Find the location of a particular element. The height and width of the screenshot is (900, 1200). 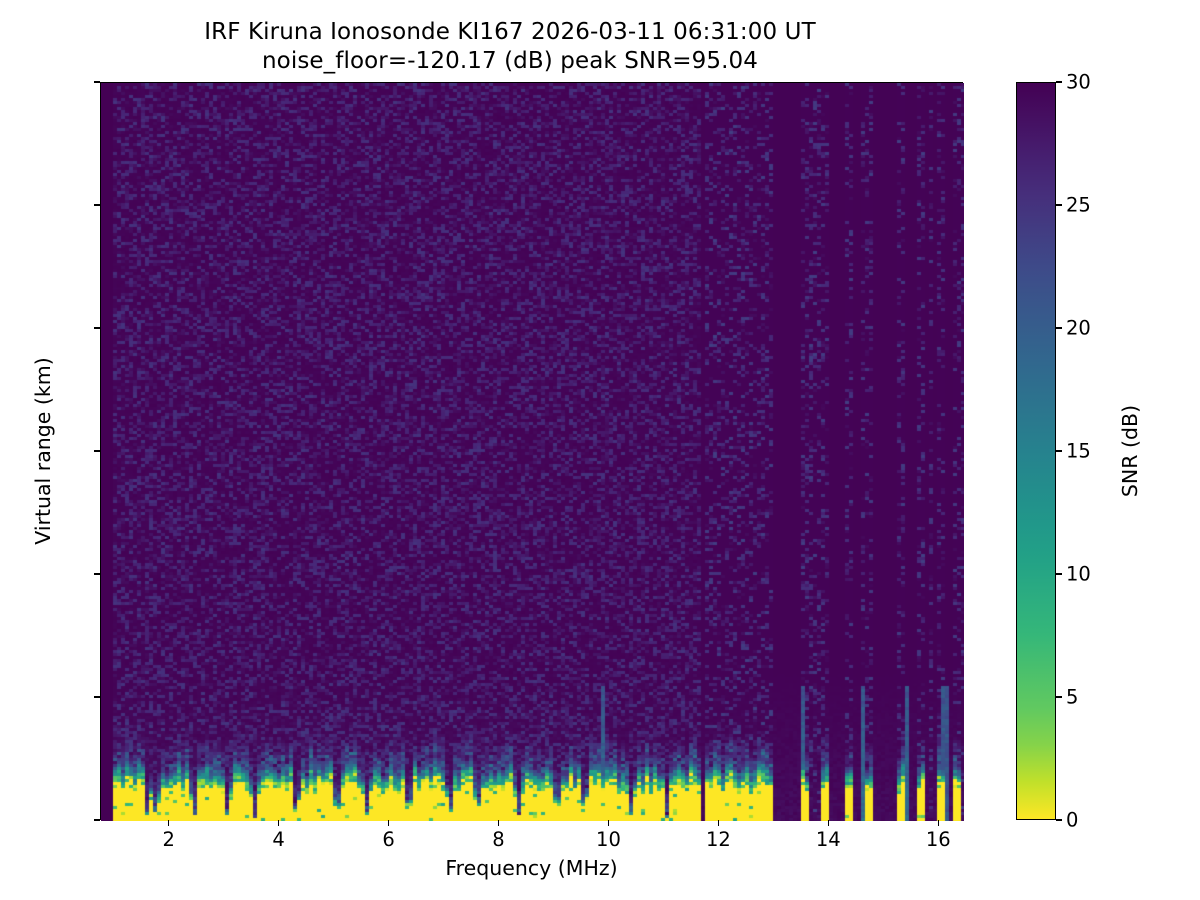

colorbar-gradient is located at coordinates (1036, 451).